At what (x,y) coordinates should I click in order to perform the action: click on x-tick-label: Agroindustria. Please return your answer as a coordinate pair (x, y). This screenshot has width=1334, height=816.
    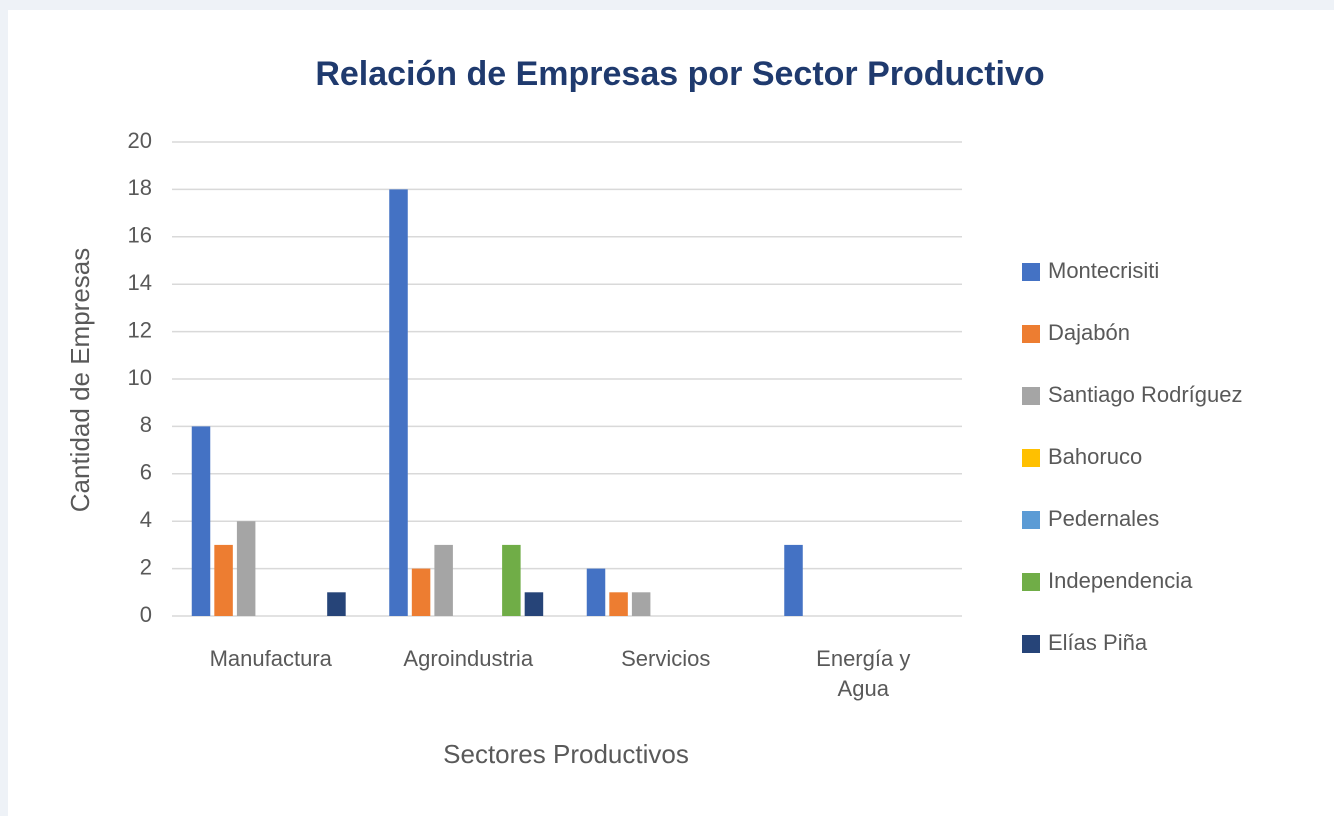
    Looking at the image, I should click on (468, 658).